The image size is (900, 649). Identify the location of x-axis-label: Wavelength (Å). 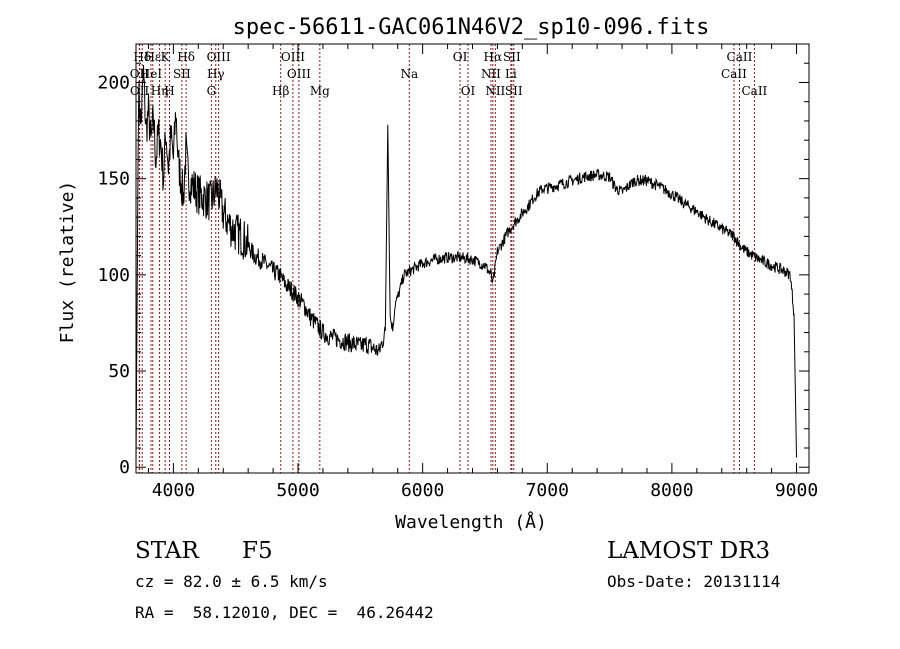
(471, 522).